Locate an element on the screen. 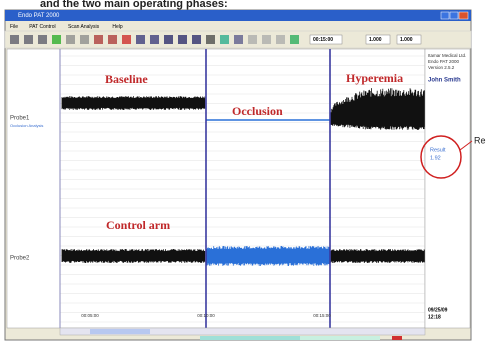  menu-item: PAT Control is located at coordinates (42, 27).